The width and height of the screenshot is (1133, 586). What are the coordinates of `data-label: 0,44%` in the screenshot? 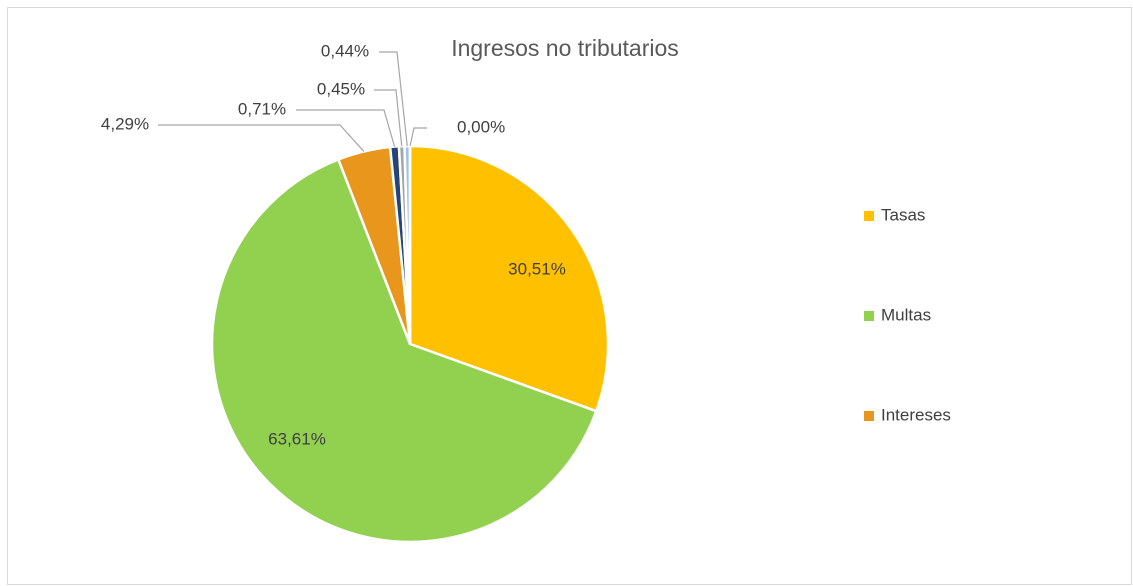 It's located at (345, 50).